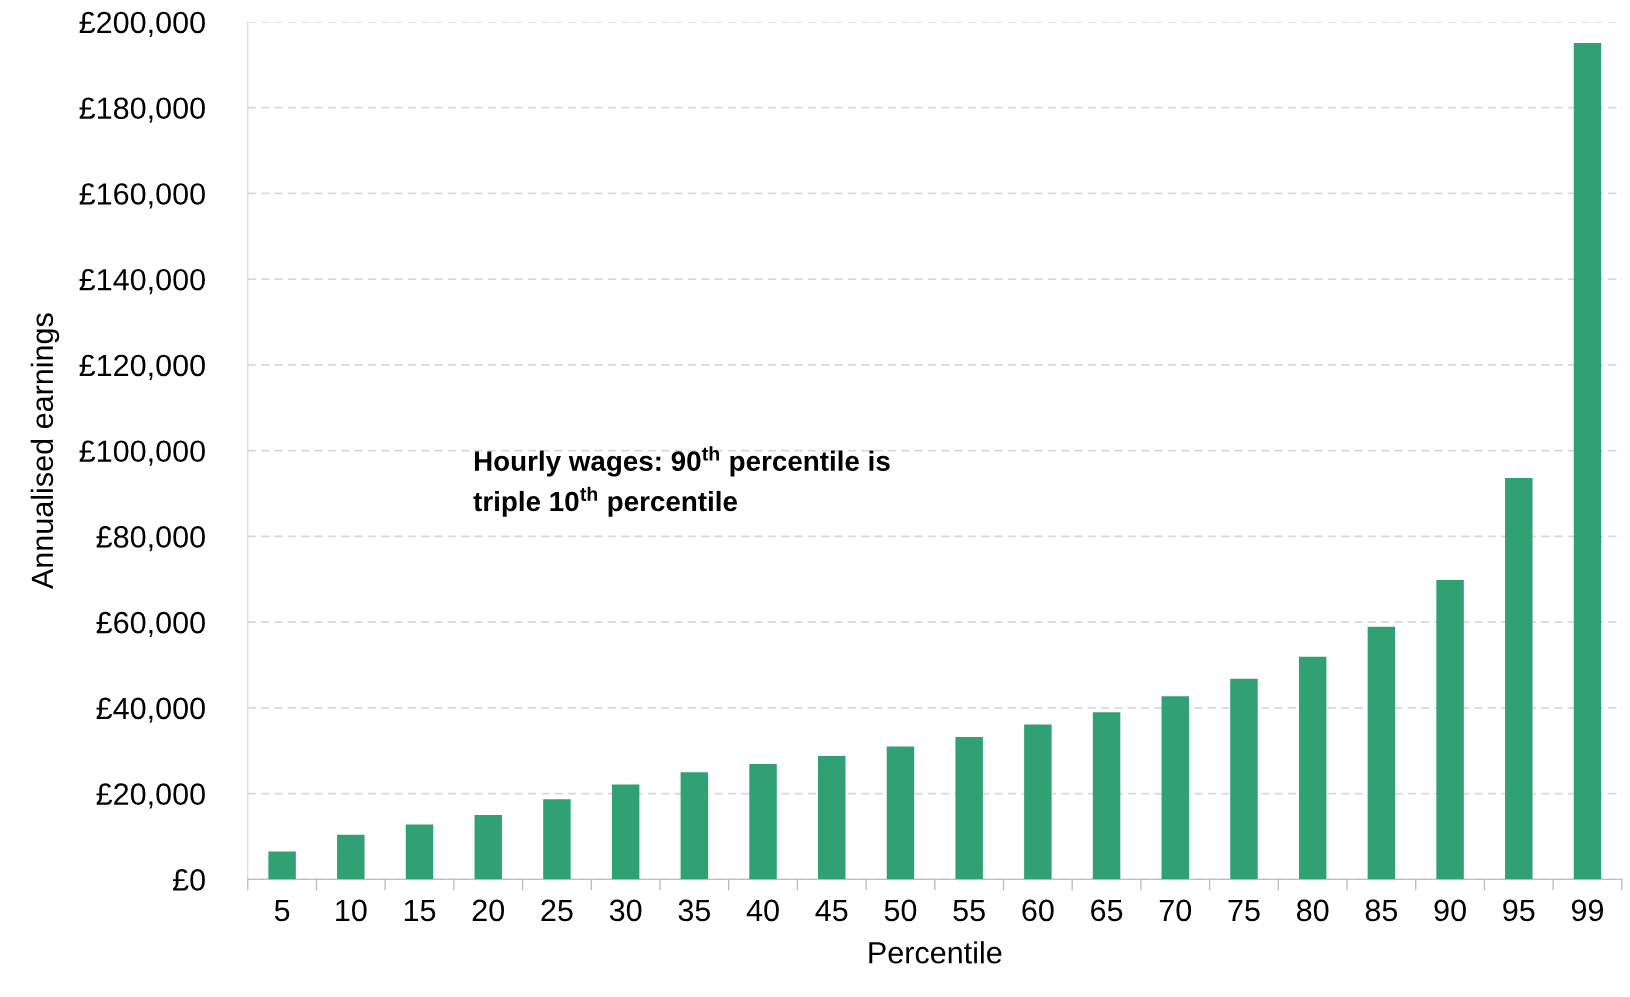  What do you see at coordinates (488, 910) in the screenshot?
I see `x-tick-label: 20` at bounding box center [488, 910].